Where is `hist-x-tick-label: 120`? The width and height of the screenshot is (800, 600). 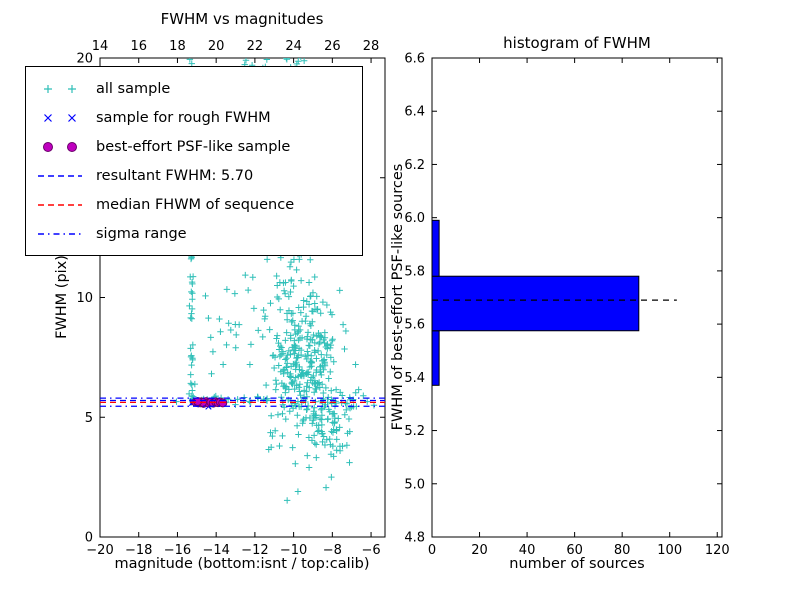 hist-x-tick-label: 120 is located at coordinates (717, 550).